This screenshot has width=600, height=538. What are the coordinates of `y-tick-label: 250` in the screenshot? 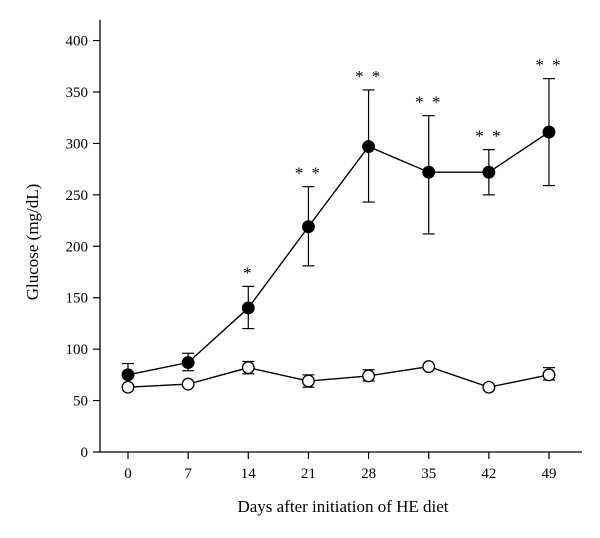 It's located at (77, 196).